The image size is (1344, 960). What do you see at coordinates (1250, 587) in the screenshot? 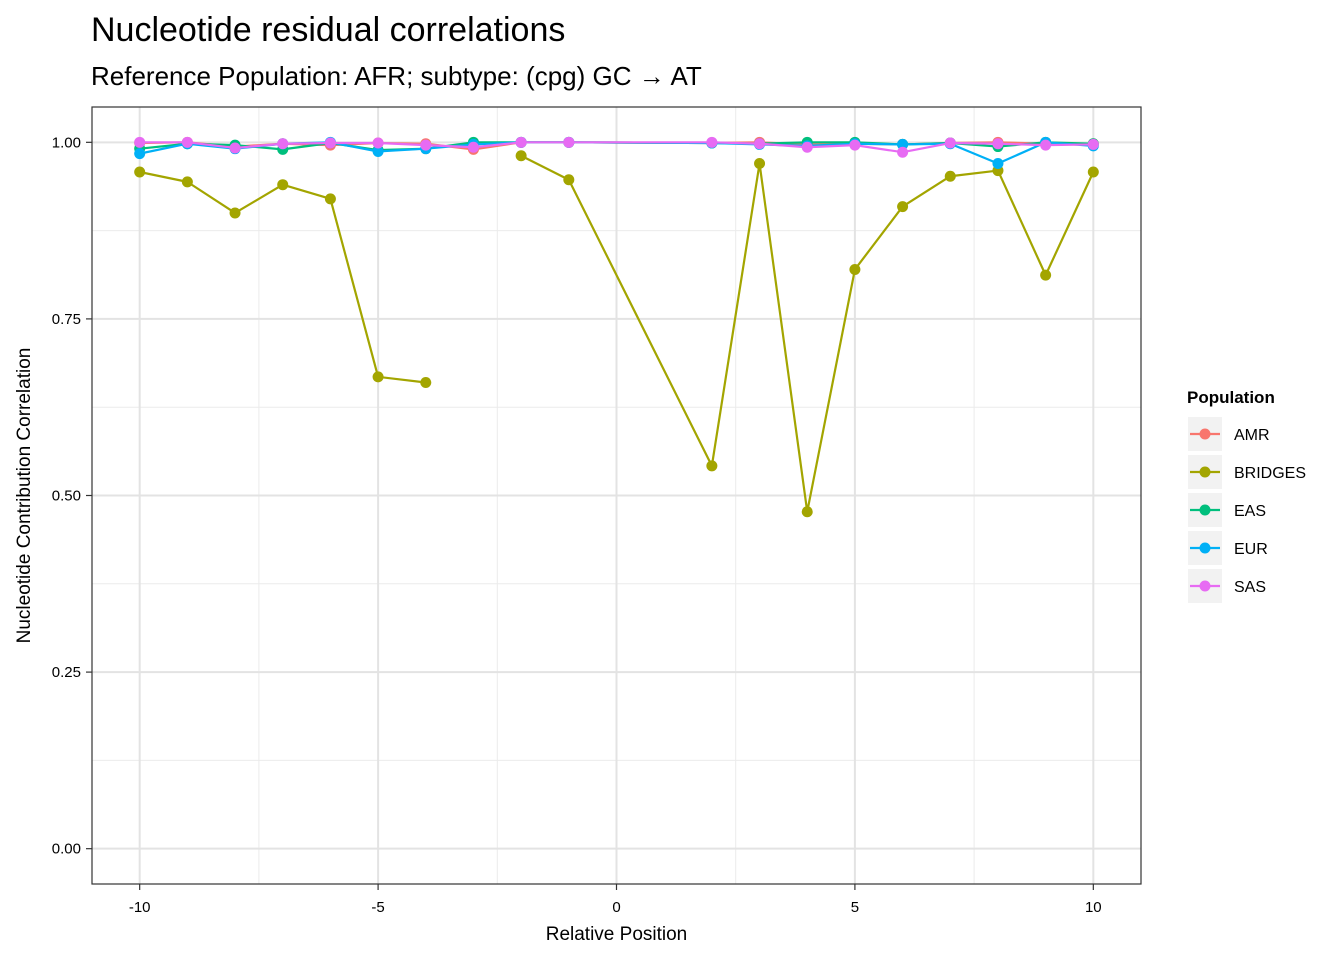
I see `legend-label-sas: SAS` at bounding box center [1250, 587].